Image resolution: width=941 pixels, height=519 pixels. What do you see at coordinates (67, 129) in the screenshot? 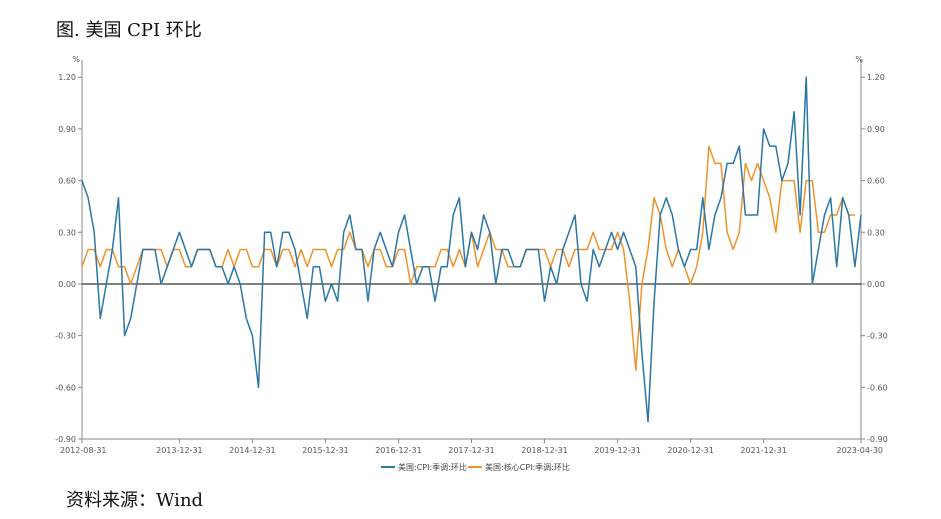
I see `y-tick-label-left: 0.90` at bounding box center [67, 129].